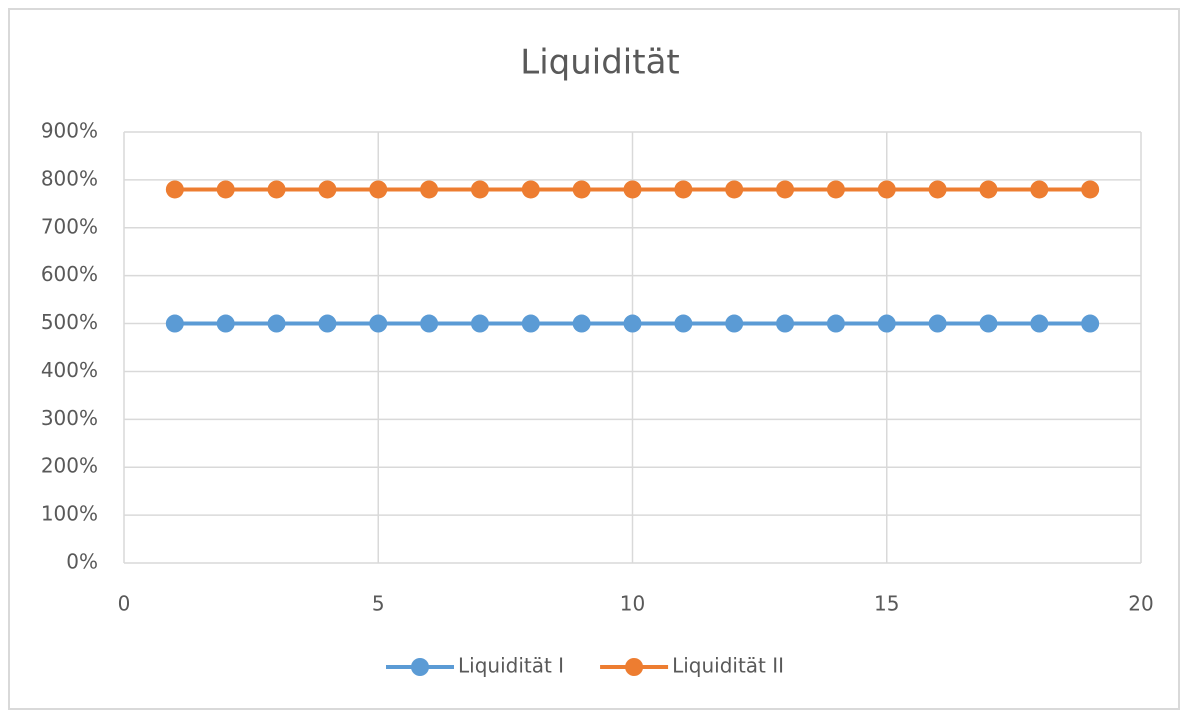 This screenshot has height=711, width=1187. What do you see at coordinates (511, 666) in the screenshot?
I see `legend-label: Liquidität I` at bounding box center [511, 666].